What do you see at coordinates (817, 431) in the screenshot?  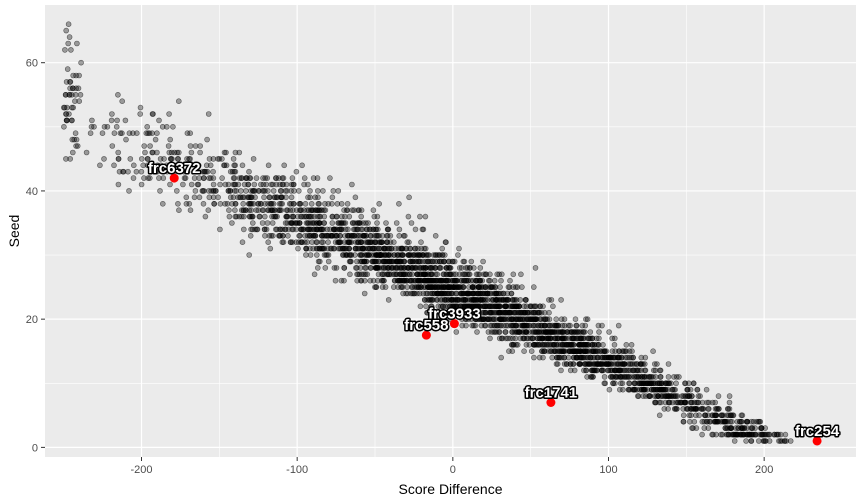 I see `highlight-label: frc254` at bounding box center [817, 431].